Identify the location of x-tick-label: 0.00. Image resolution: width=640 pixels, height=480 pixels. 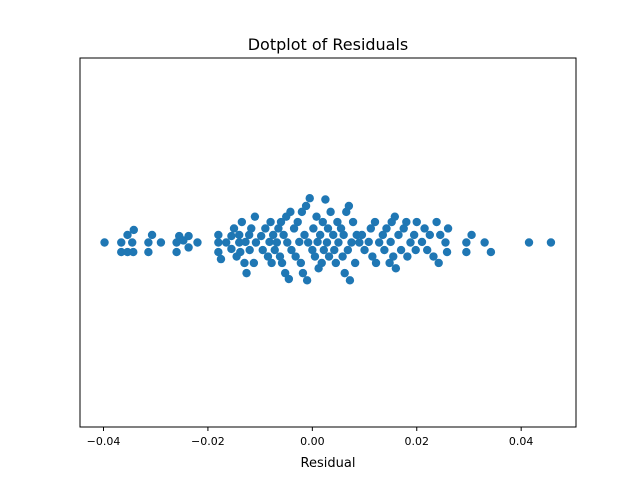
(312, 441).